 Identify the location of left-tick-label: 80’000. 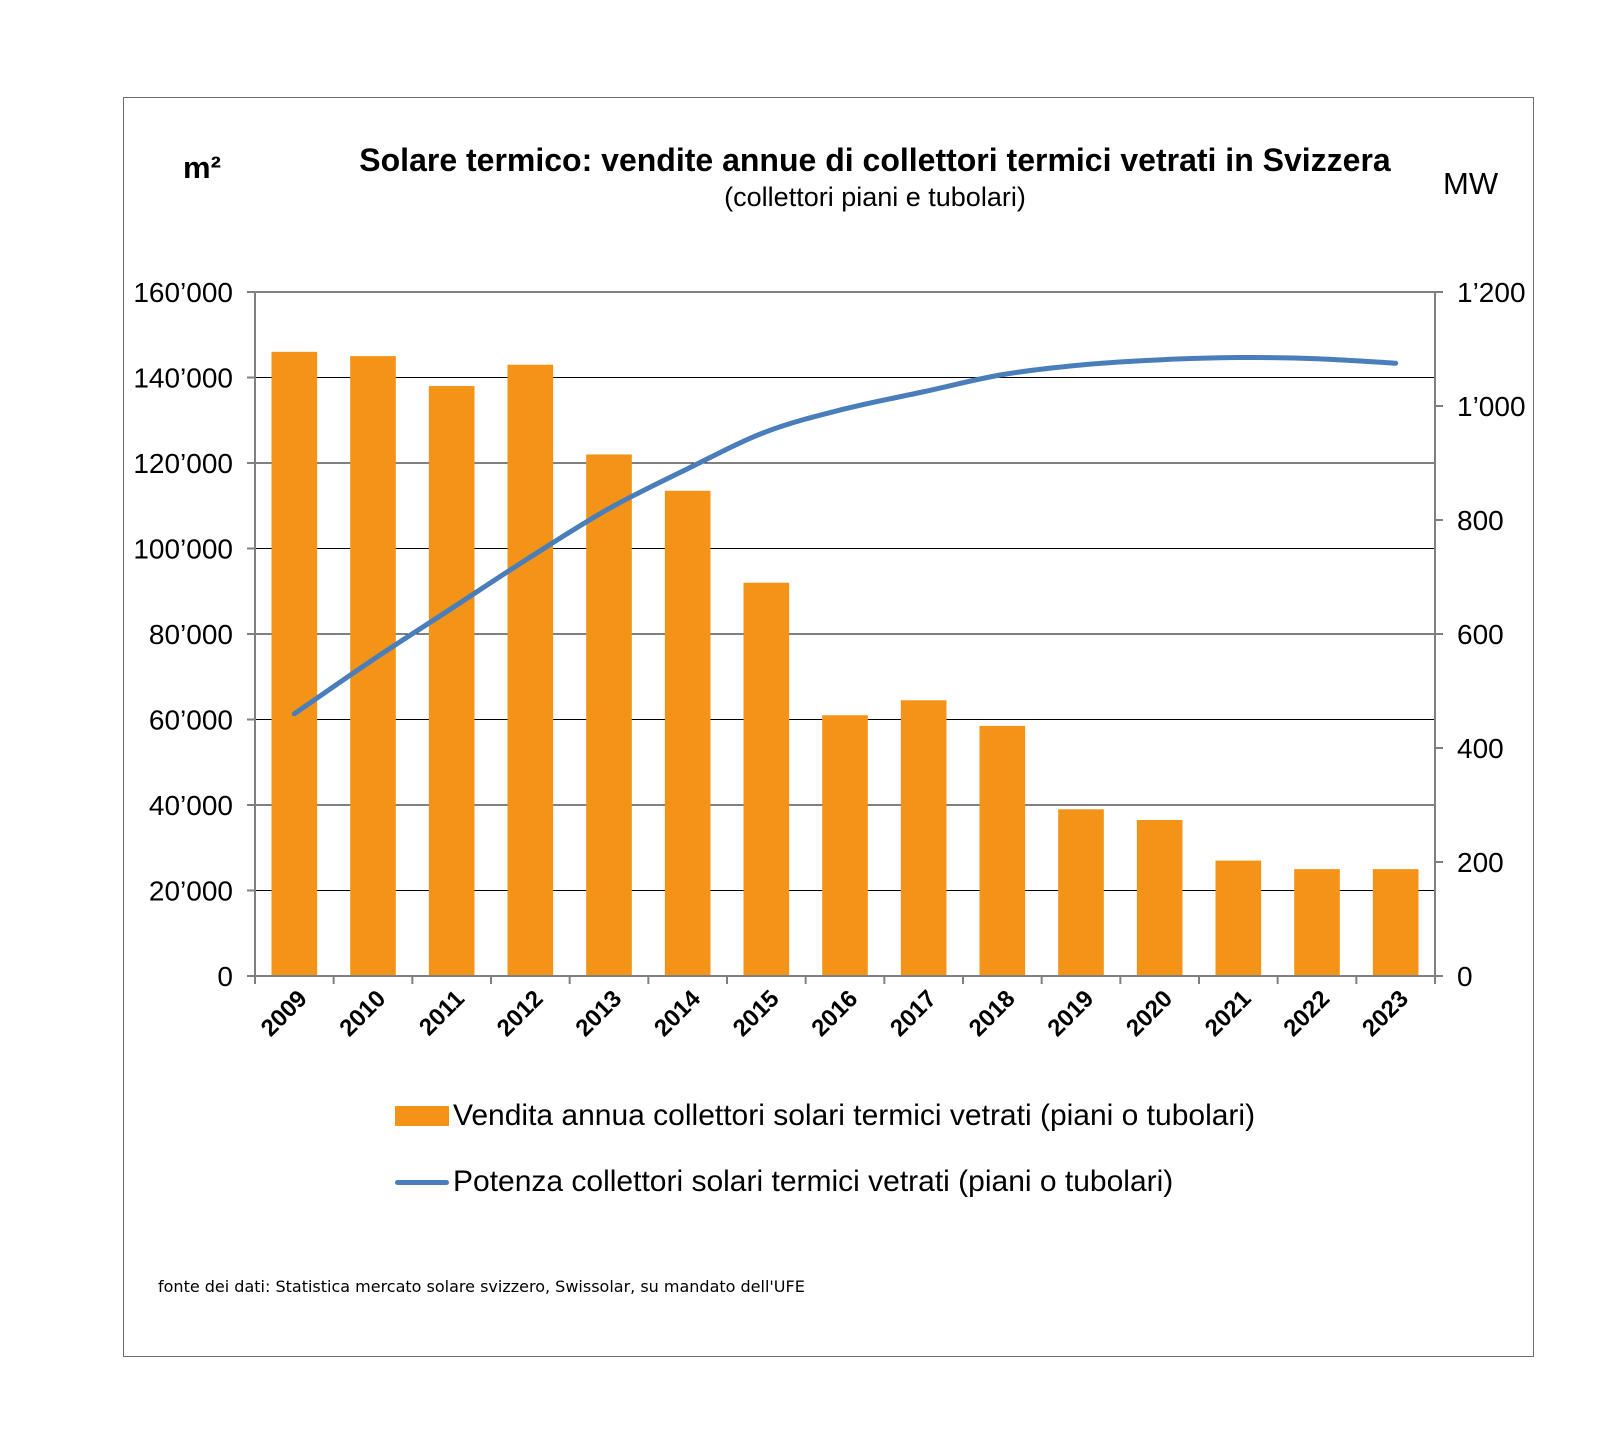
(191, 634).